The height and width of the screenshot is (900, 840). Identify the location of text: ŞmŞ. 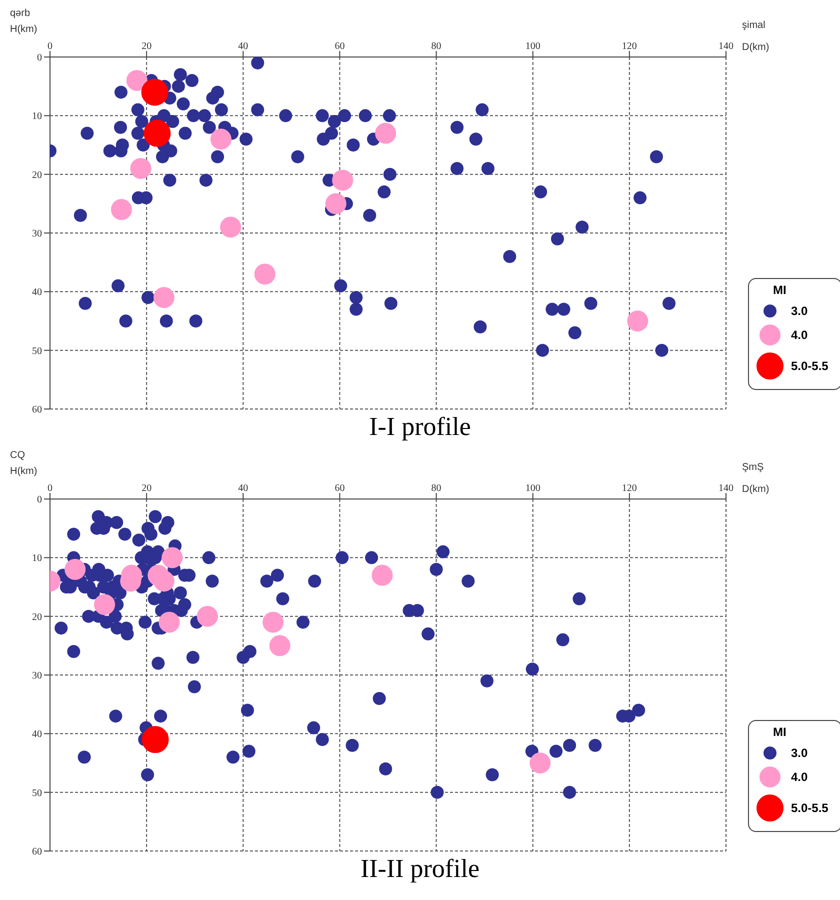
(753, 467).